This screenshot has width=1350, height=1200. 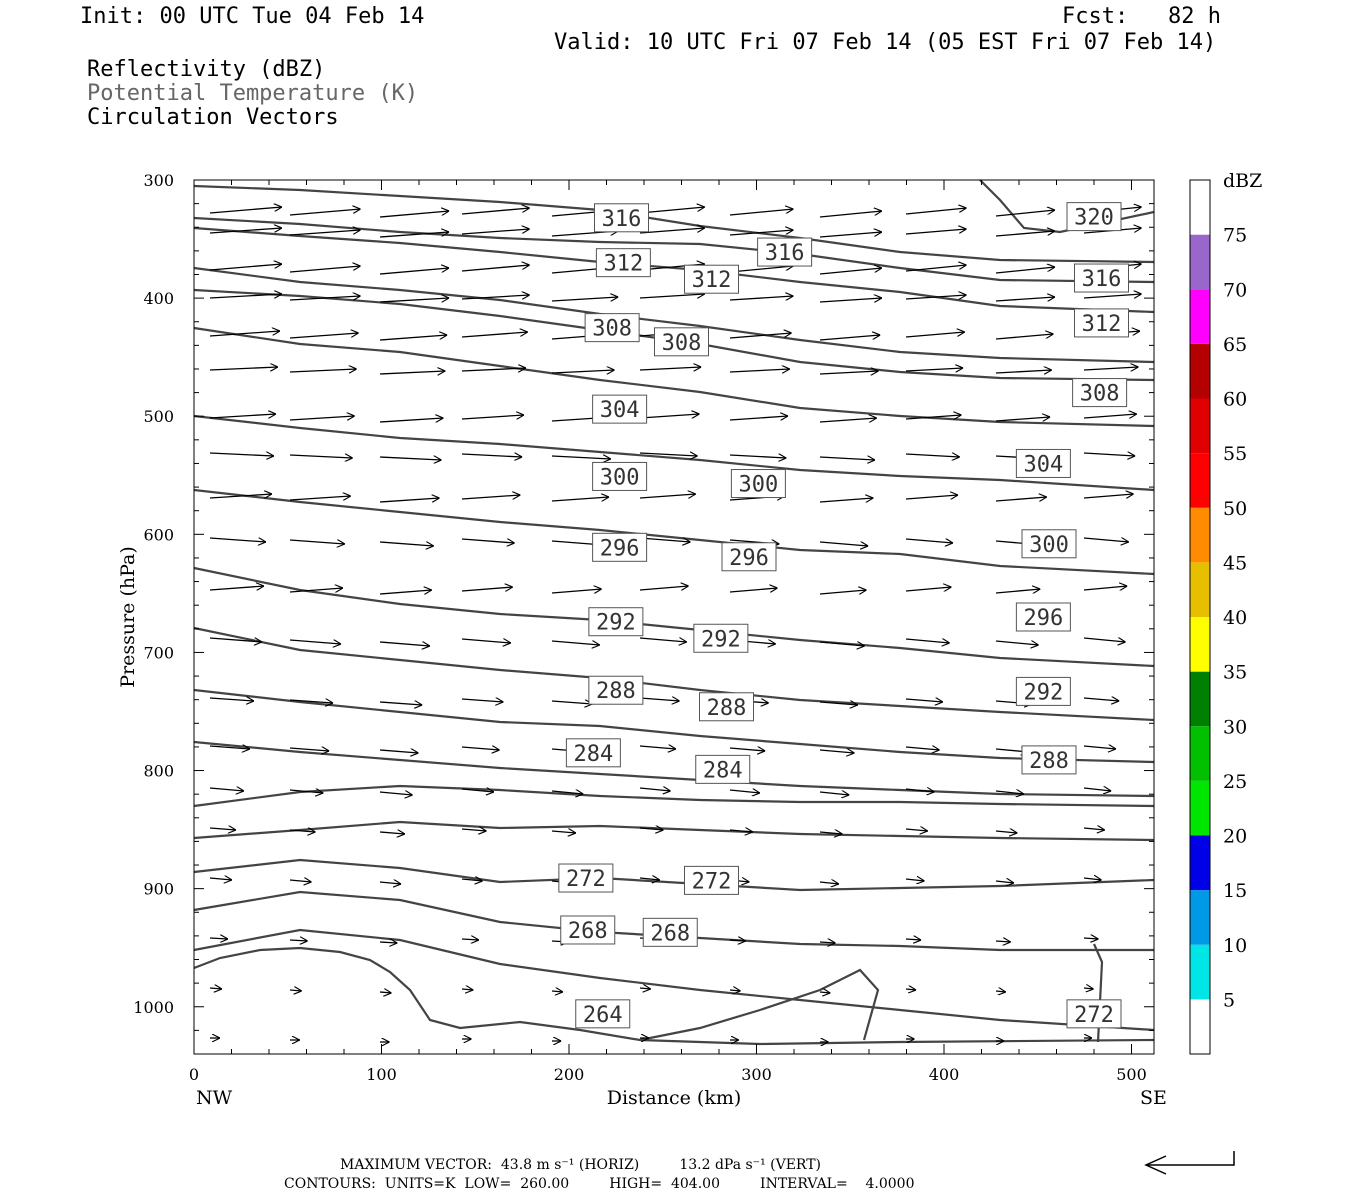 What do you see at coordinates (158, 889) in the screenshot?
I see `y-tick-label: 900` at bounding box center [158, 889].